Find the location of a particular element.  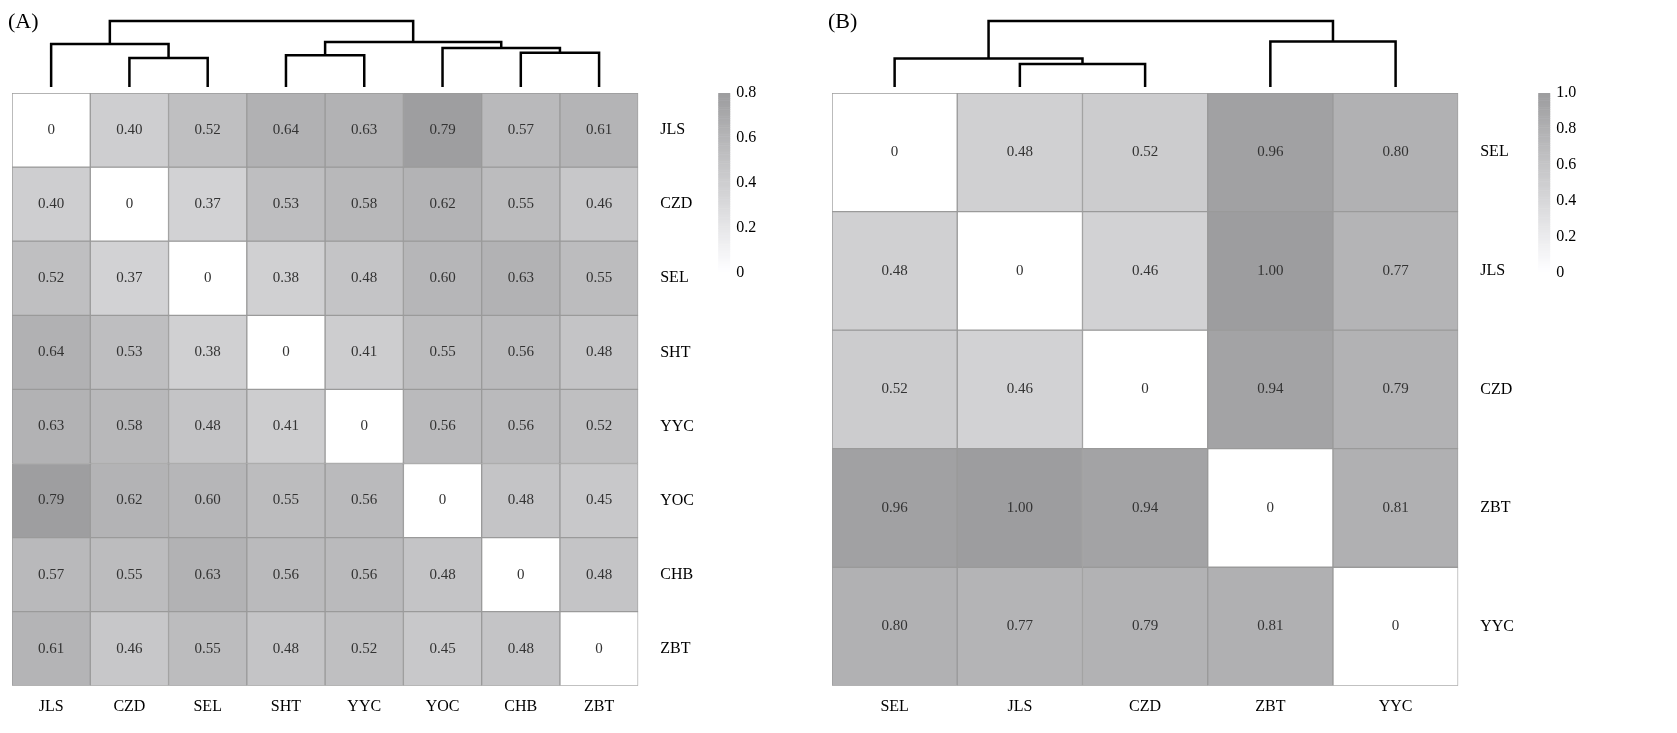

chart-title: (A) is located at coordinates (23, 21).